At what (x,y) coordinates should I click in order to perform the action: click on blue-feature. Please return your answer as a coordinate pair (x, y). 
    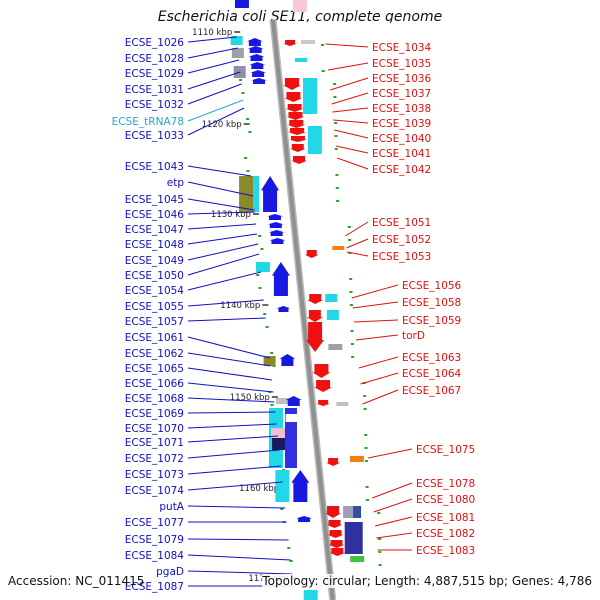
    Looking at the image, I should click on (290, 438).